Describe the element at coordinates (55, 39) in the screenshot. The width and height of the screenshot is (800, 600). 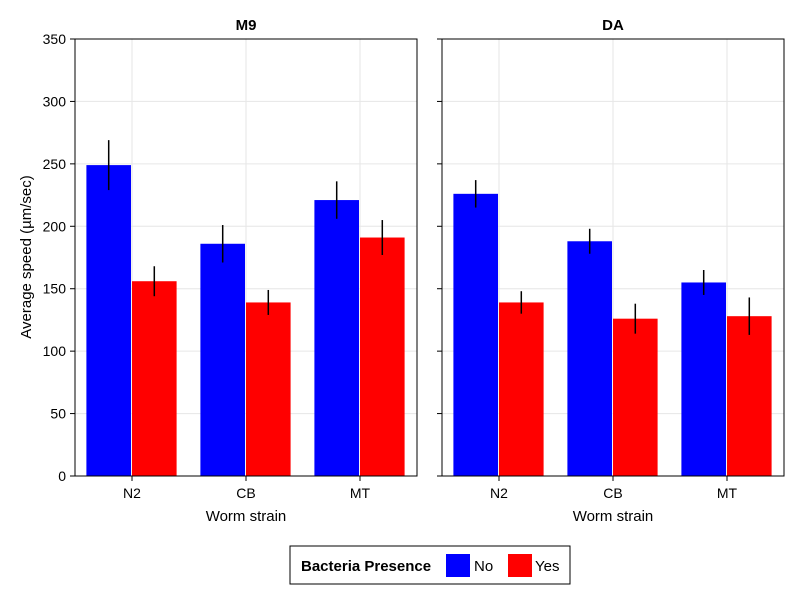
I see `y-tick-label: 350` at that location.